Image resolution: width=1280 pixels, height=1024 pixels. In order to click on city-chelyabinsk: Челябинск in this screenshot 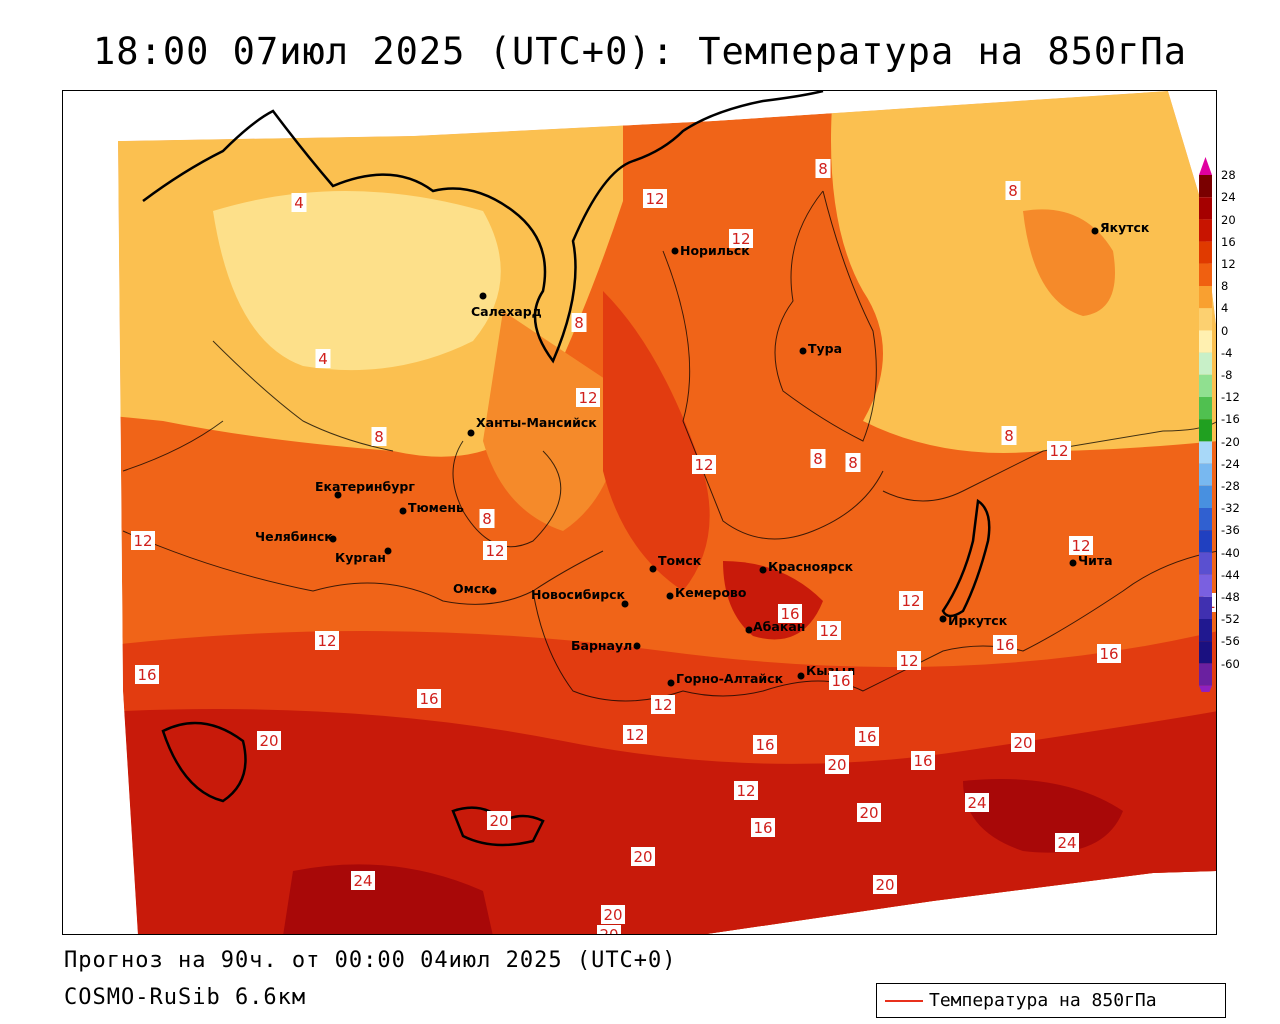, I will do `click(296, 536)`.